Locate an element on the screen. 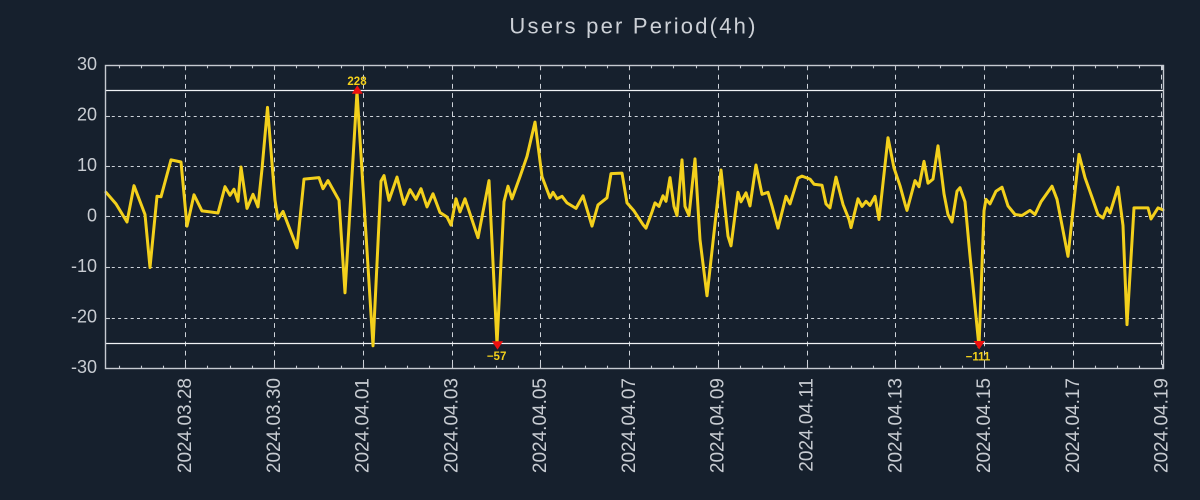 Image resolution: width=1200 pixels, height=500 pixels. svg-text: 2024.04.13 is located at coordinates (895, 425).